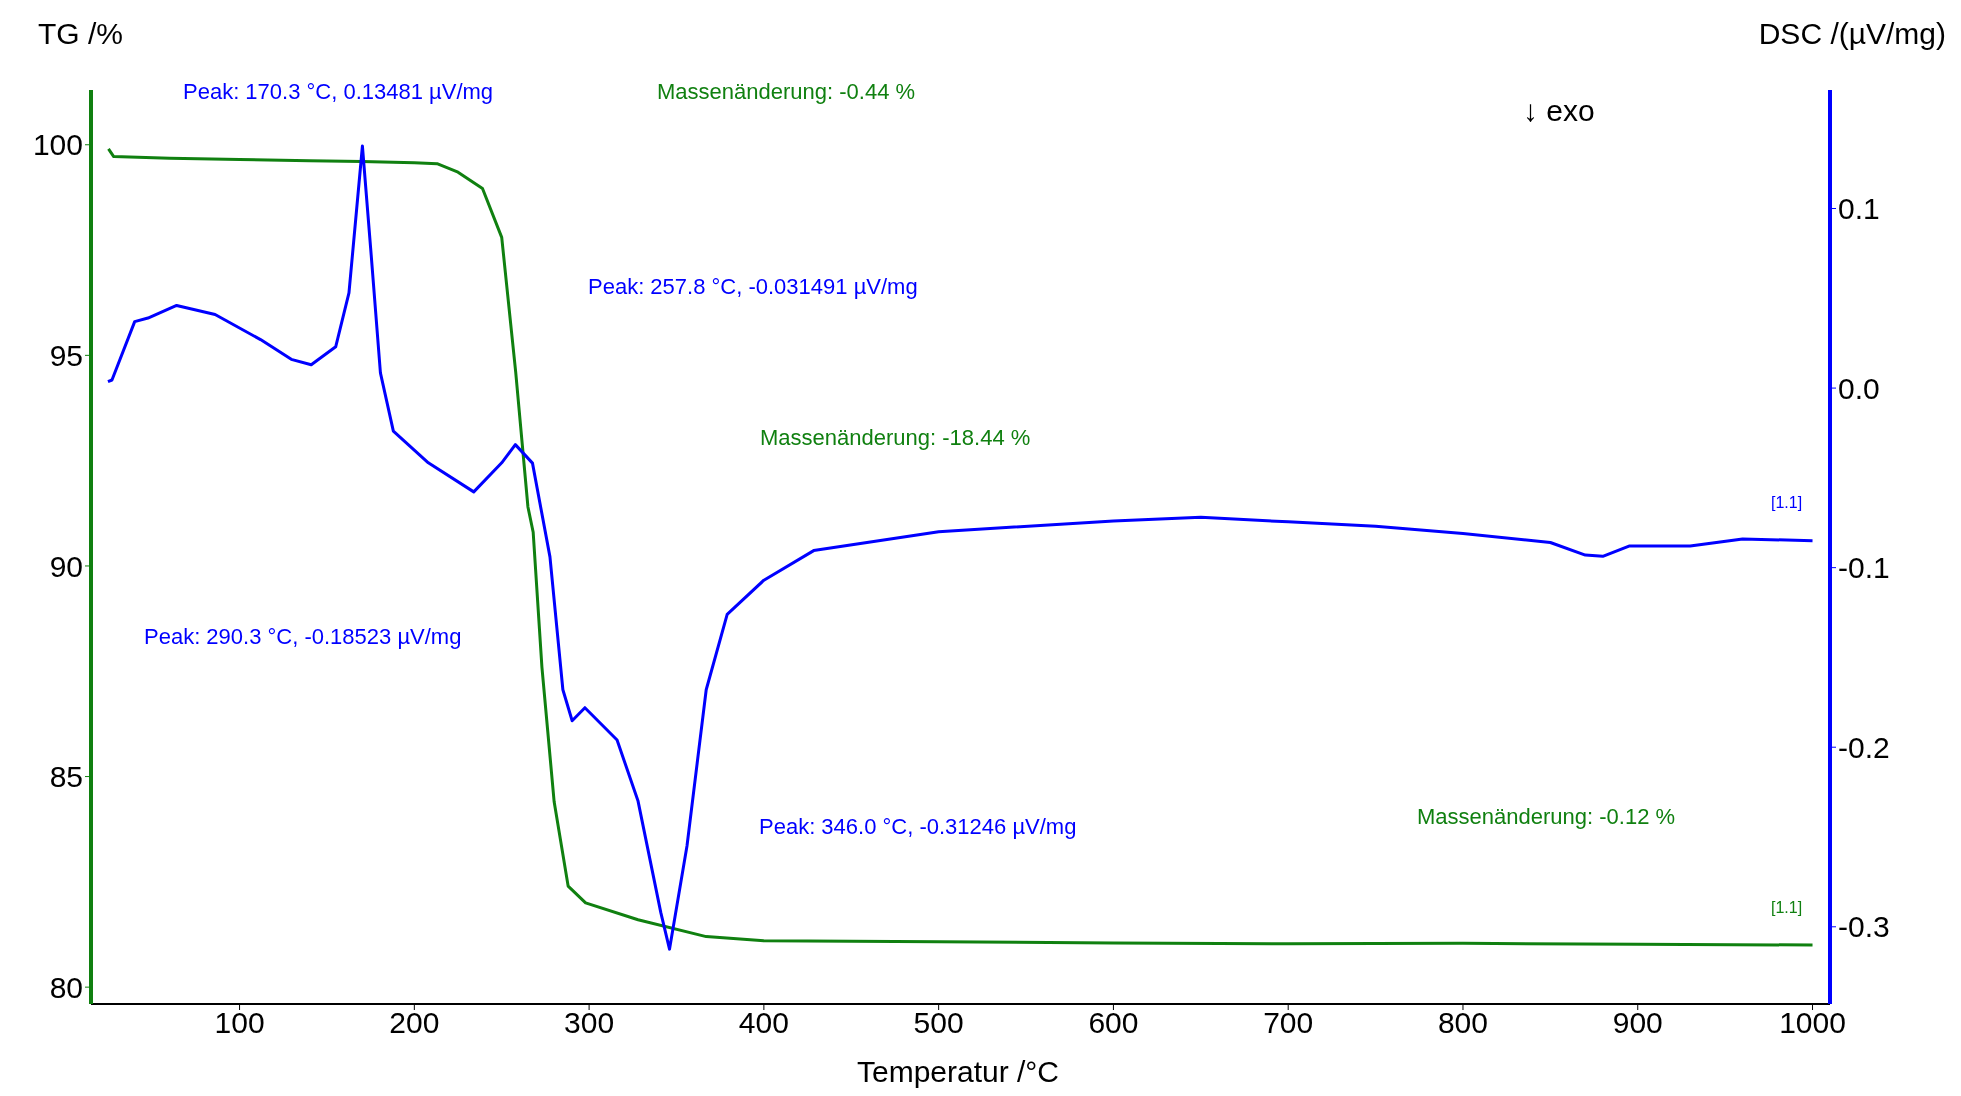  I want to click on annotation: Peak: 170.3 °C, 0.13481 µV/mg, so click(338, 91).